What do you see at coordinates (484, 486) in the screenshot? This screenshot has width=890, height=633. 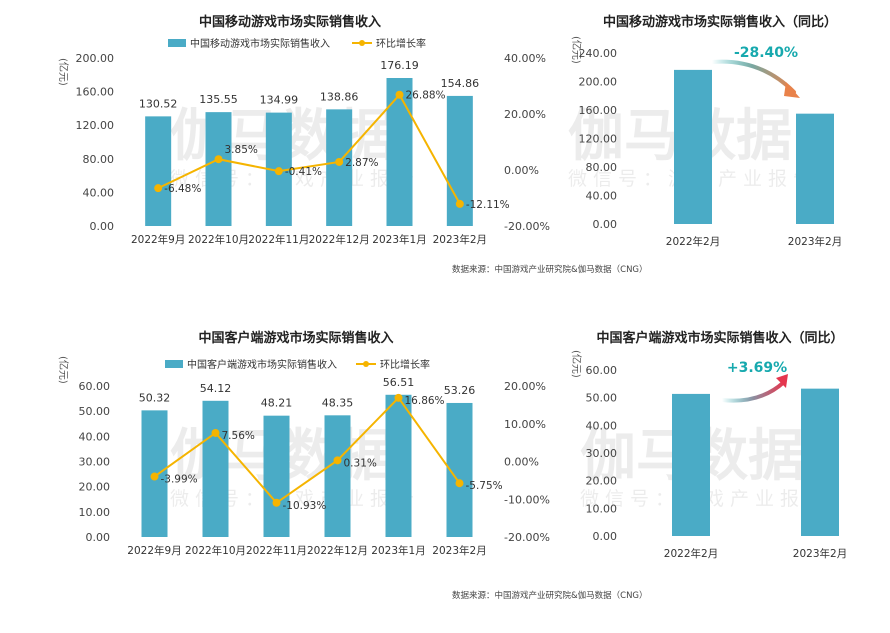 I see `growth-rate-label: -5.75%` at bounding box center [484, 486].